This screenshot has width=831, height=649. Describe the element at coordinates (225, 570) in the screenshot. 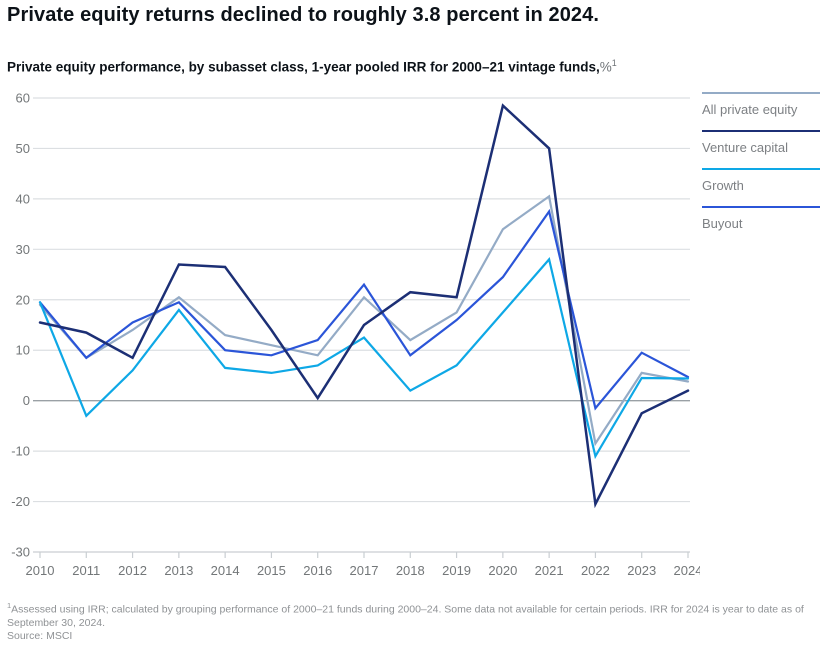

I see `x-axis-label: 2014` at that location.